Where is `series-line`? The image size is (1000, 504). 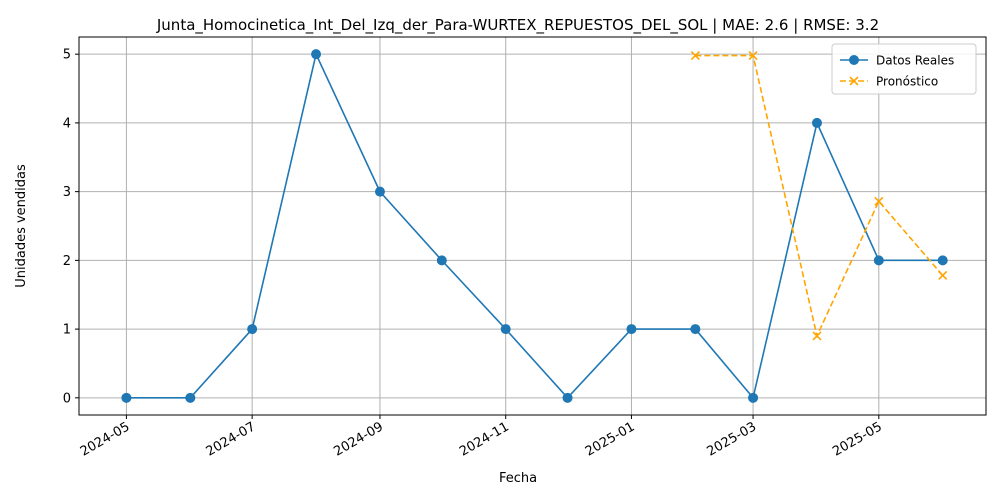 series-line is located at coordinates (819, 196).